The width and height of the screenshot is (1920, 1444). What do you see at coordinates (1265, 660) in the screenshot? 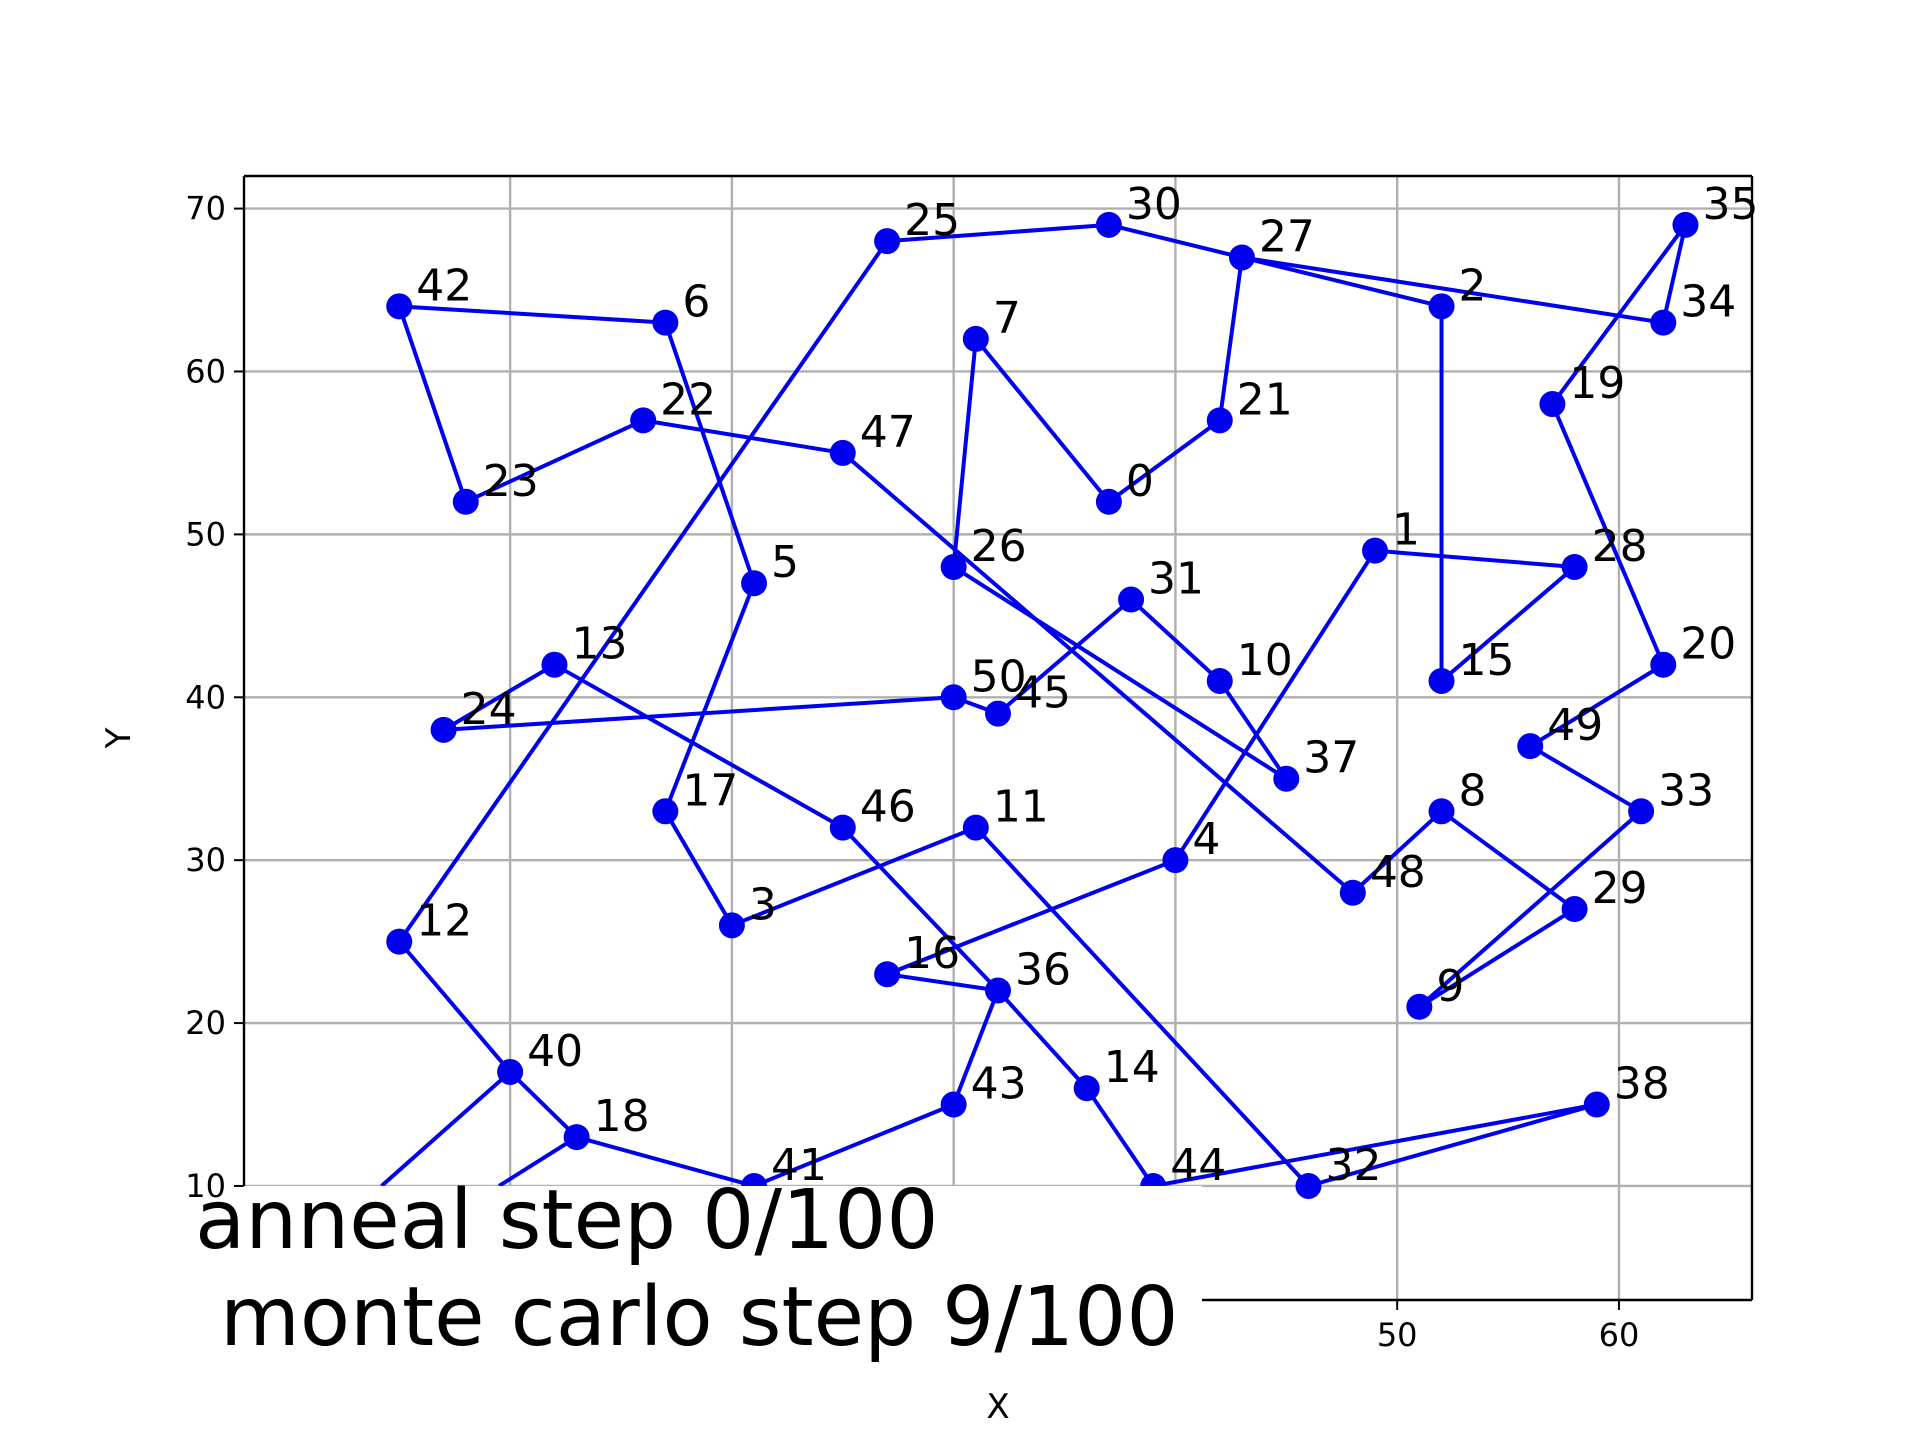
I see `city-label-10: 10` at bounding box center [1265, 660].